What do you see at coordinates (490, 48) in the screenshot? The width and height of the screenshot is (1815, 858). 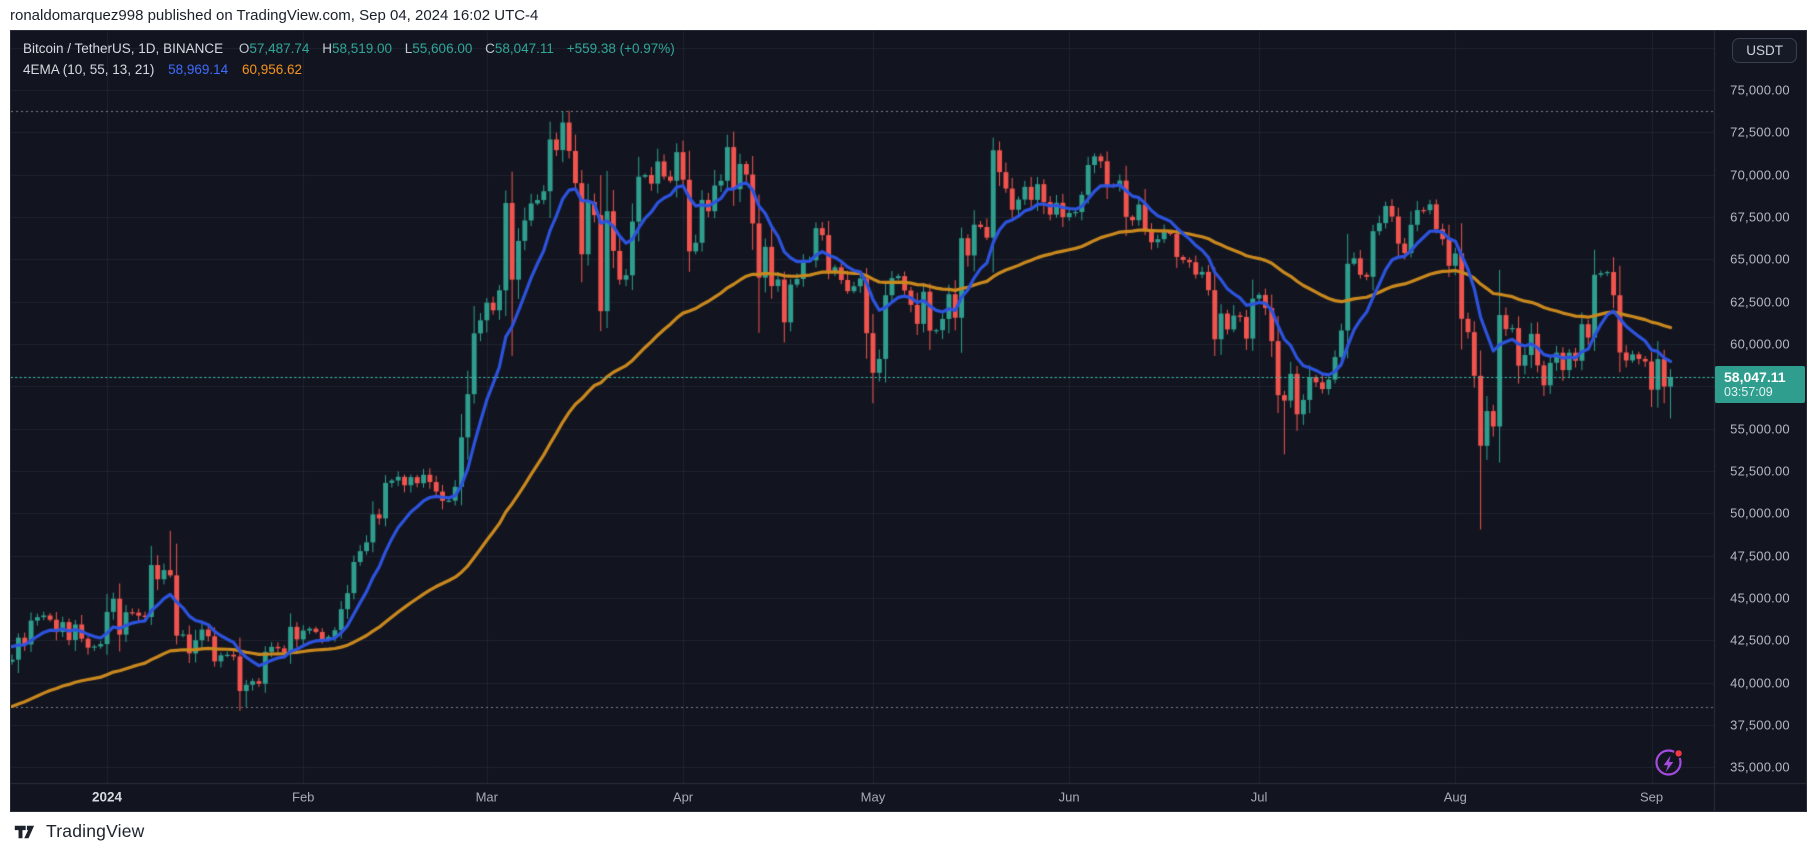 I see `close-label: C` at bounding box center [490, 48].